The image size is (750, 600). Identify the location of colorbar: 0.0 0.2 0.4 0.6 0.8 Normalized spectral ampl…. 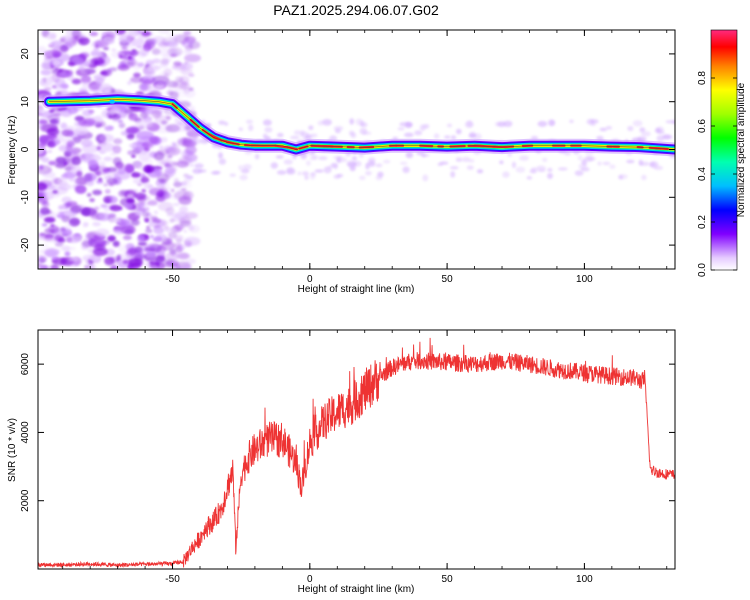
(722, 153).